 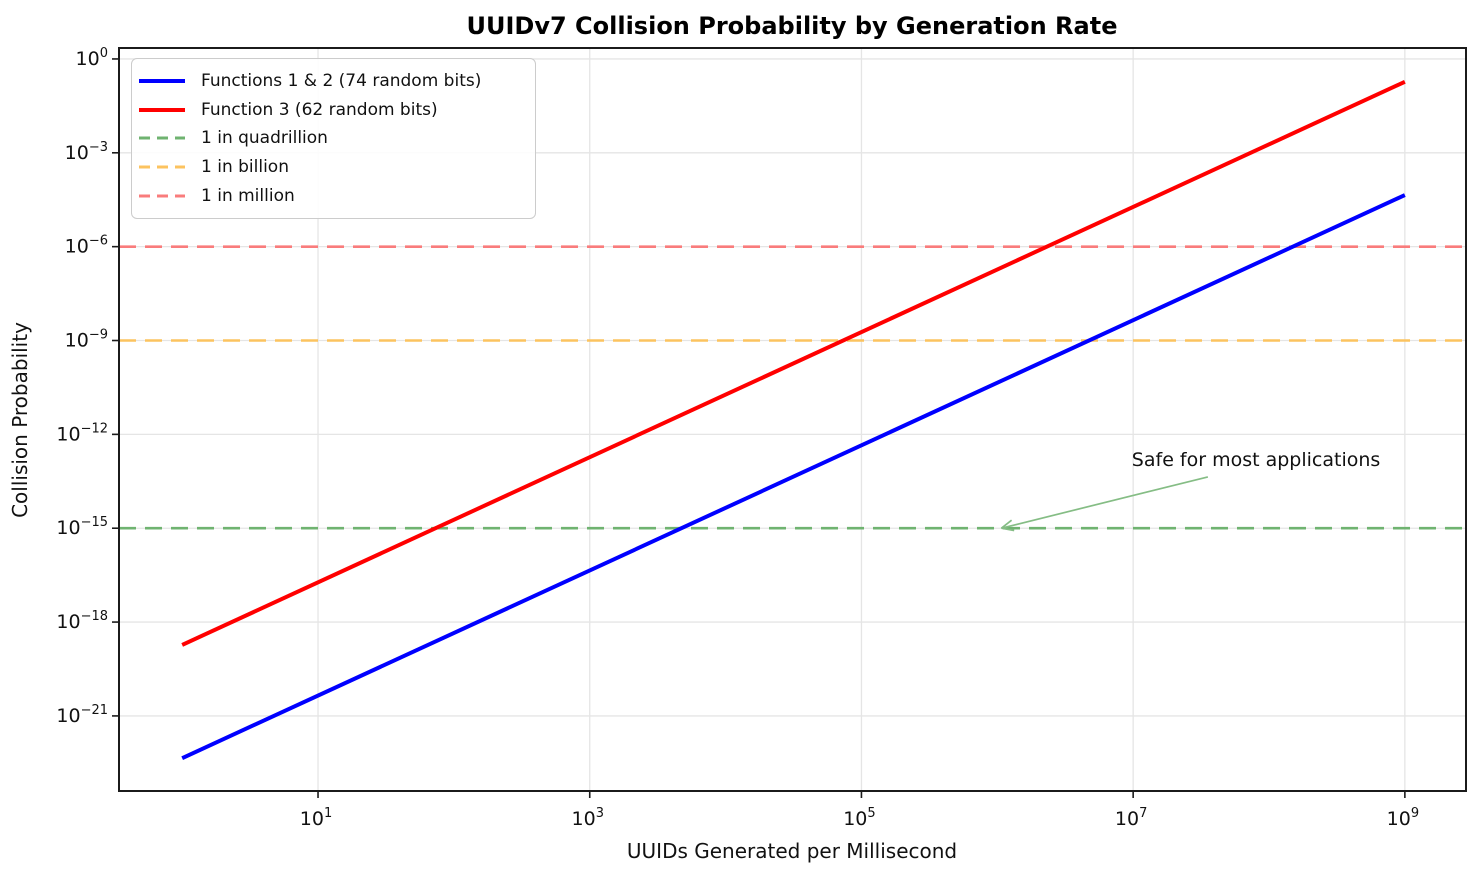 I want to click on legend-item: 1 in million, so click(x=330, y=195).